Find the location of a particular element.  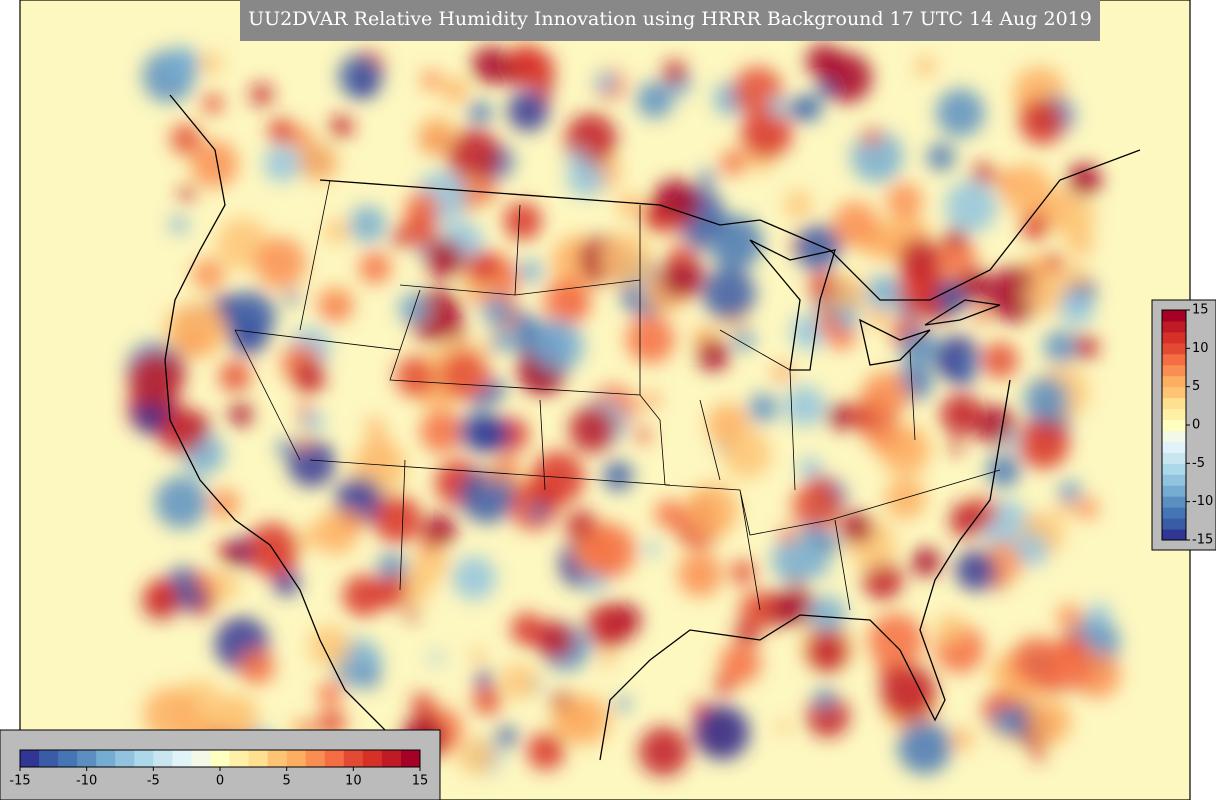

colorbar-tick-label: 10 is located at coordinates (353, 781).